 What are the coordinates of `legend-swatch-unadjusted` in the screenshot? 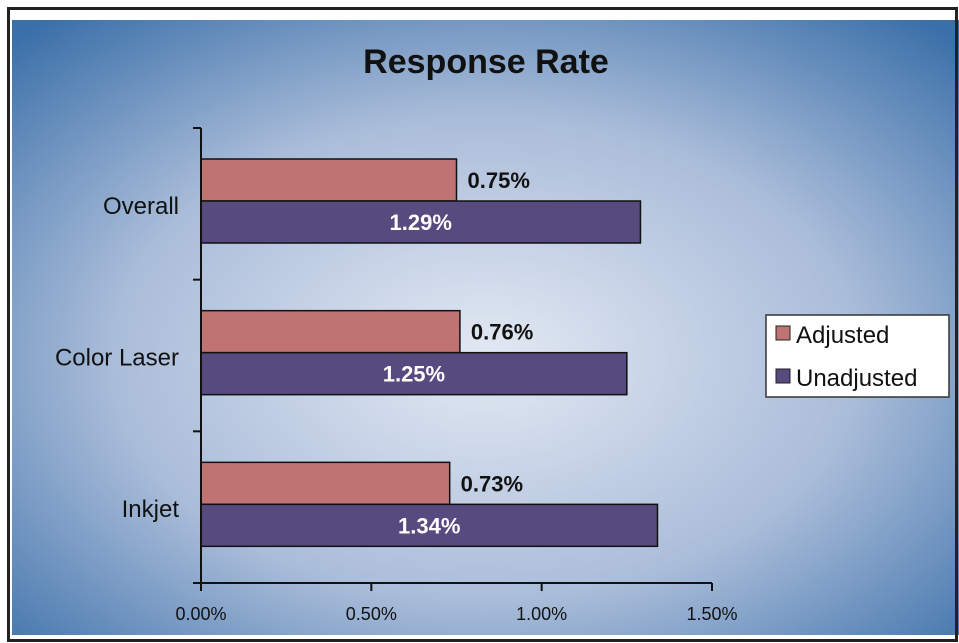 It's located at (783, 376).